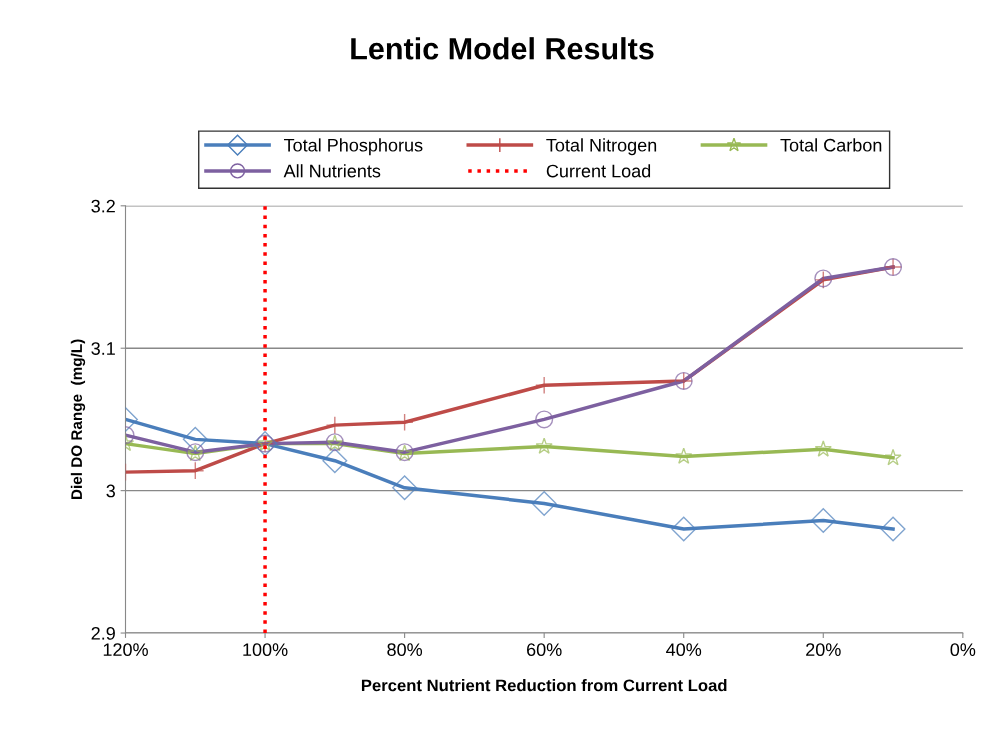  I want to click on y-tick-label: 3, so click(110, 491).